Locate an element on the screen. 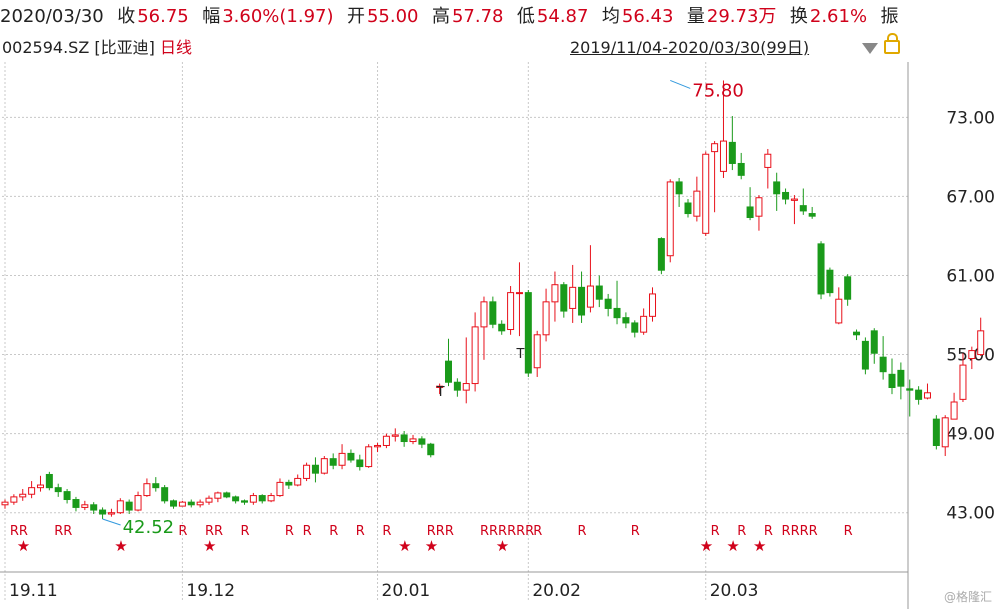 Image resolution: width=1000 pixels, height=609 pixels. range-dropdown-icon is located at coordinates (870, 48).